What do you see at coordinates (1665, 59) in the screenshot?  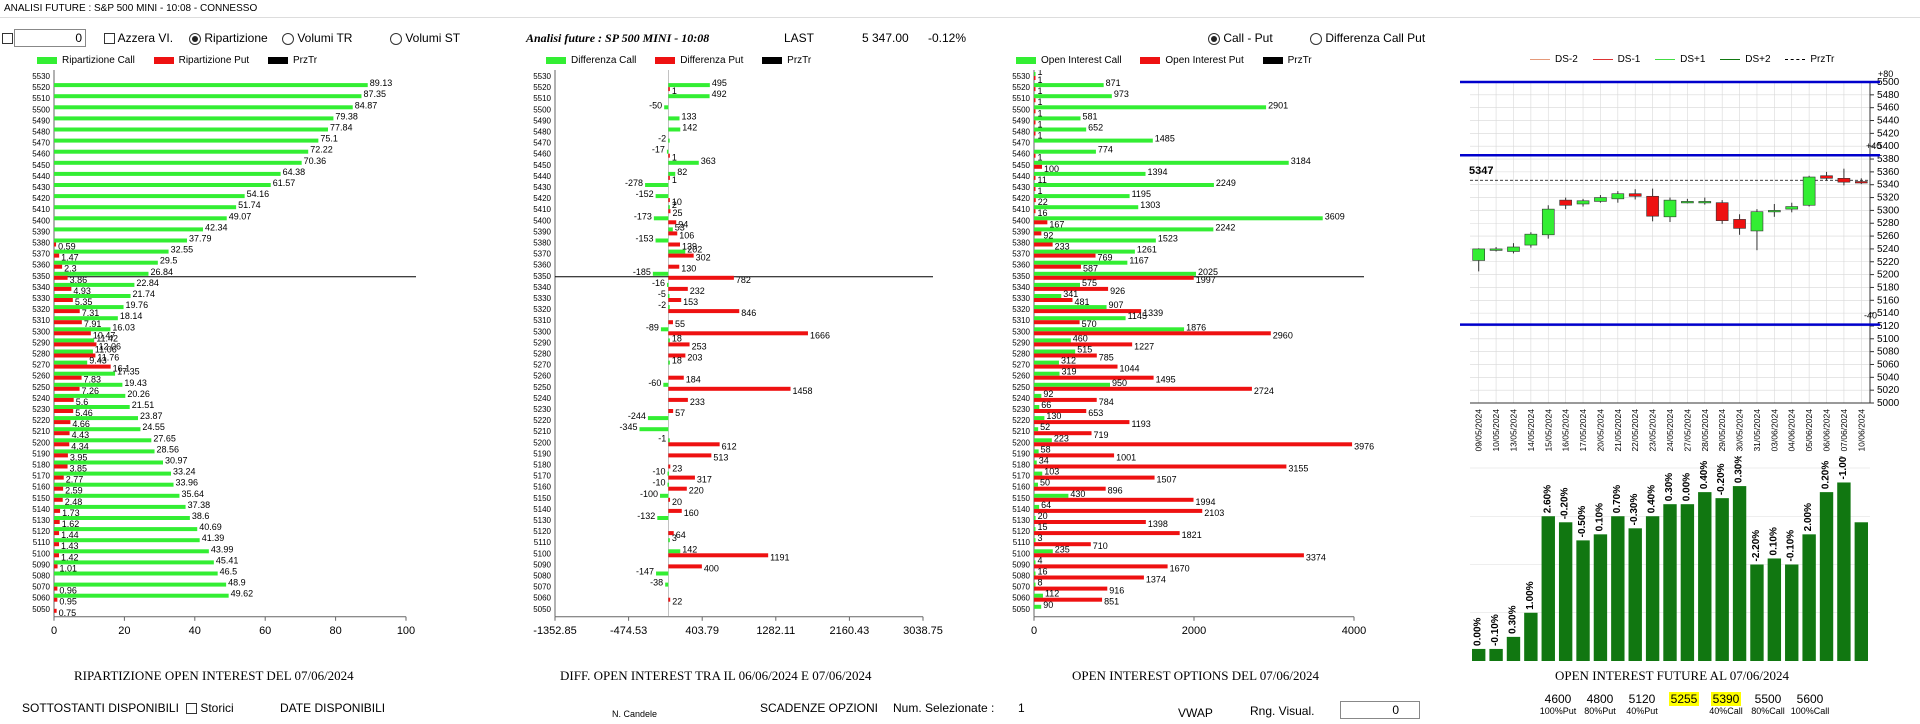 I see `legend-ds+1-line` at bounding box center [1665, 59].